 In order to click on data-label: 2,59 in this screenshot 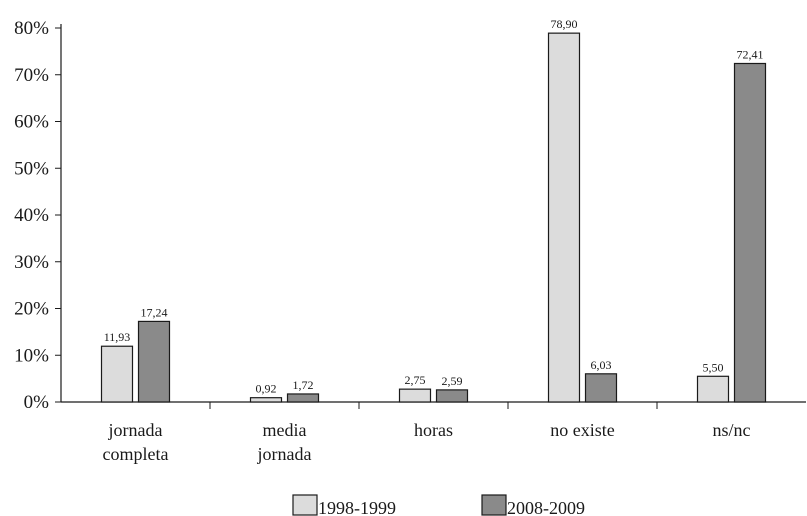, I will do `click(452, 381)`.